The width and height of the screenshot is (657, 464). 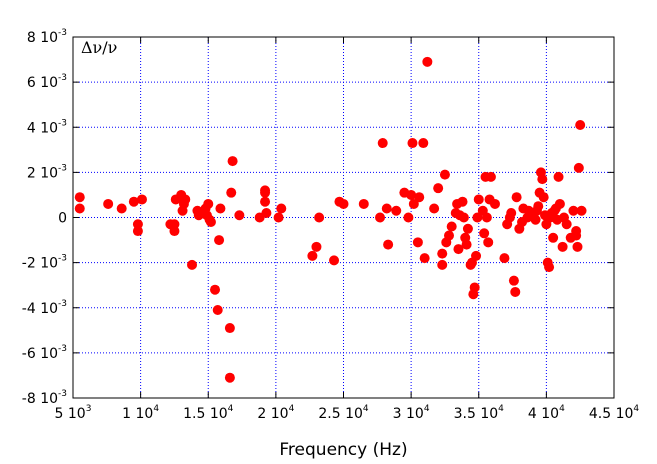 What do you see at coordinates (62, 219) in the screenshot?
I see `y-tick-label: 0` at bounding box center [62, 219].